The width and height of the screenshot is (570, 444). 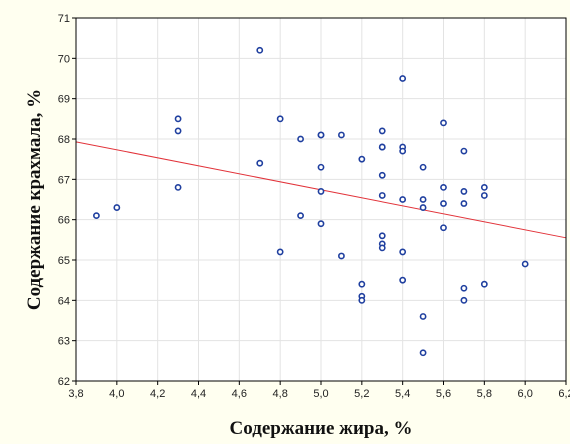 What do you see at coordinates (75, 394) in the screenshot?
I see `x-tick-label: 3,8` at bounding box center [75, 394].